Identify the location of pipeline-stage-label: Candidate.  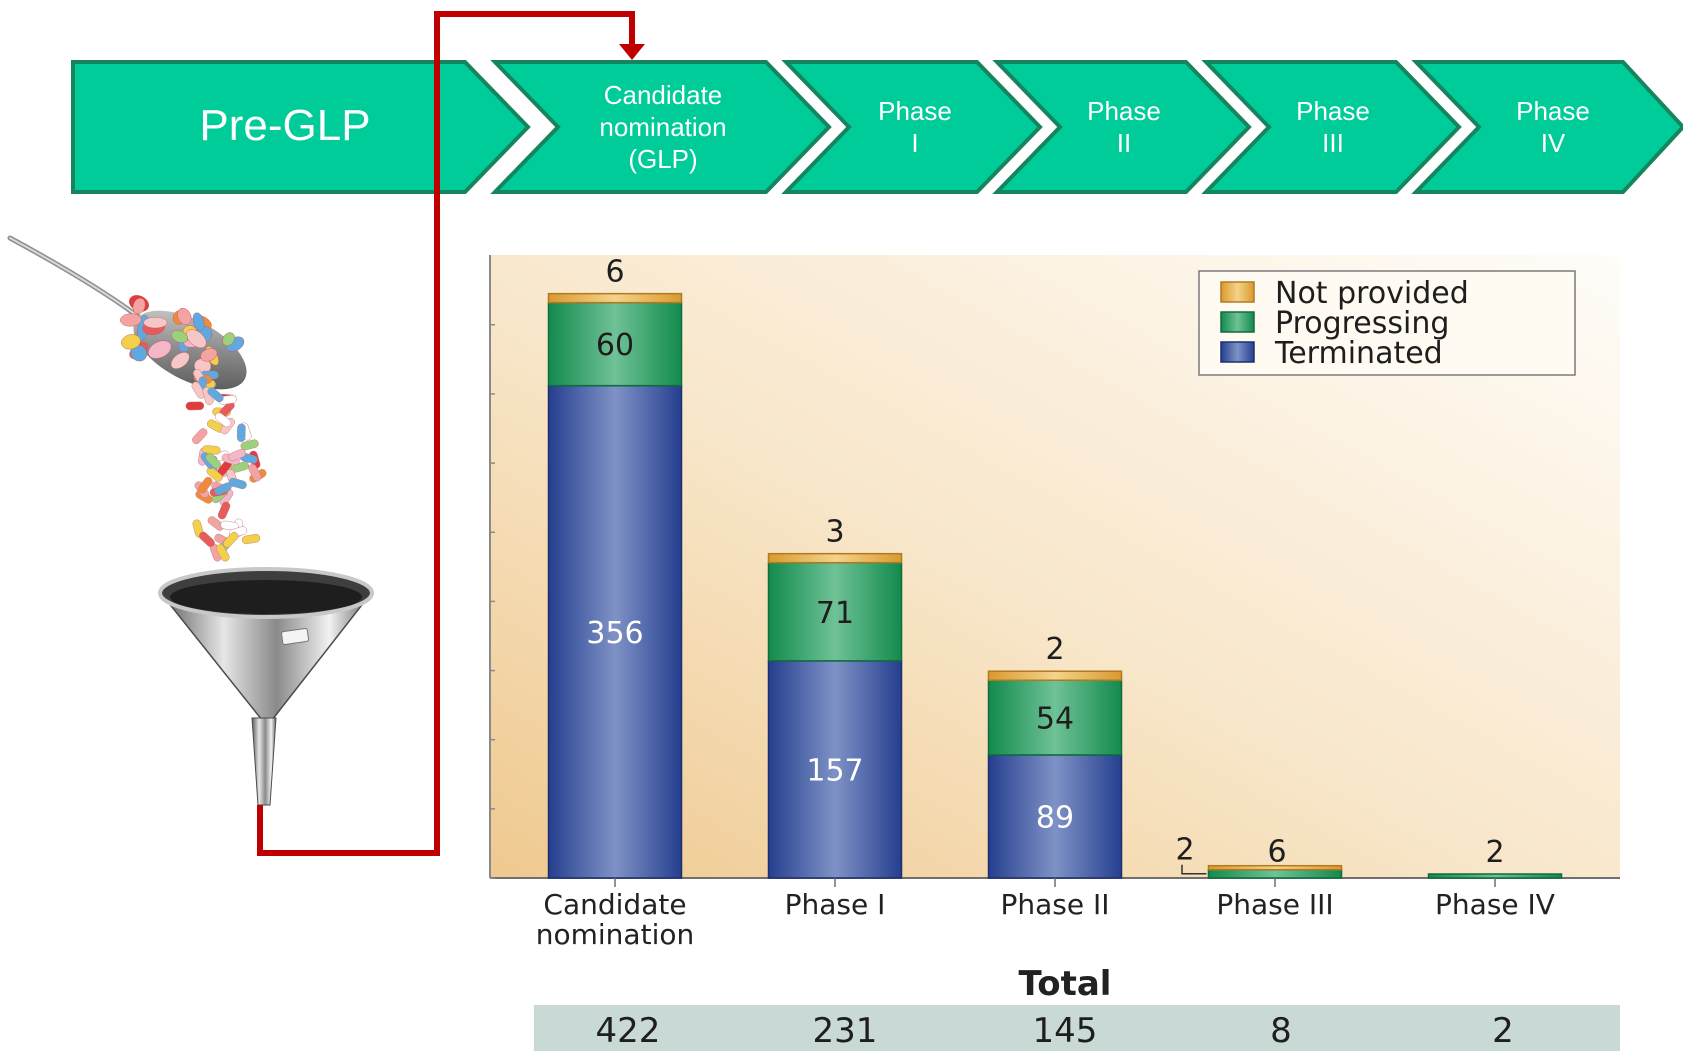
(663, 95).